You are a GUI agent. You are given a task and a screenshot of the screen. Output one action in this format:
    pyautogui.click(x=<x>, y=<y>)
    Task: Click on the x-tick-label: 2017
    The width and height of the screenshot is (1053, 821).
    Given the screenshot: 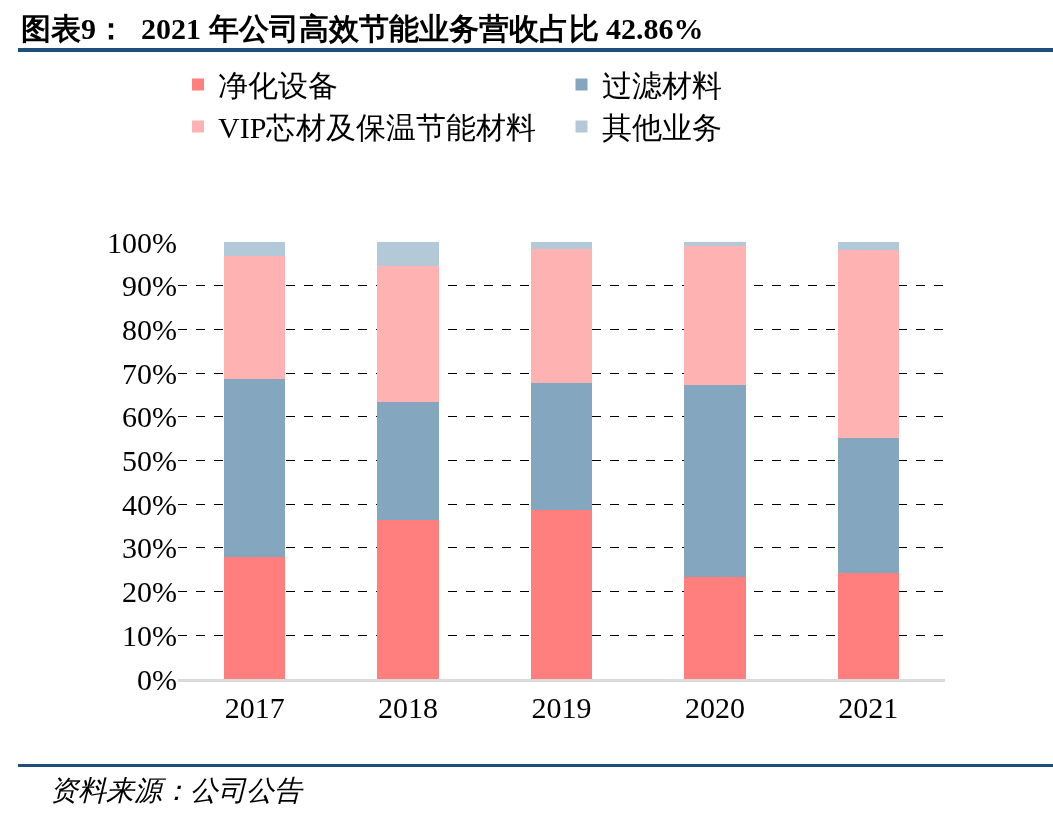 What is the action you would take?
    pyautogui.click(x=254, y=707)
    